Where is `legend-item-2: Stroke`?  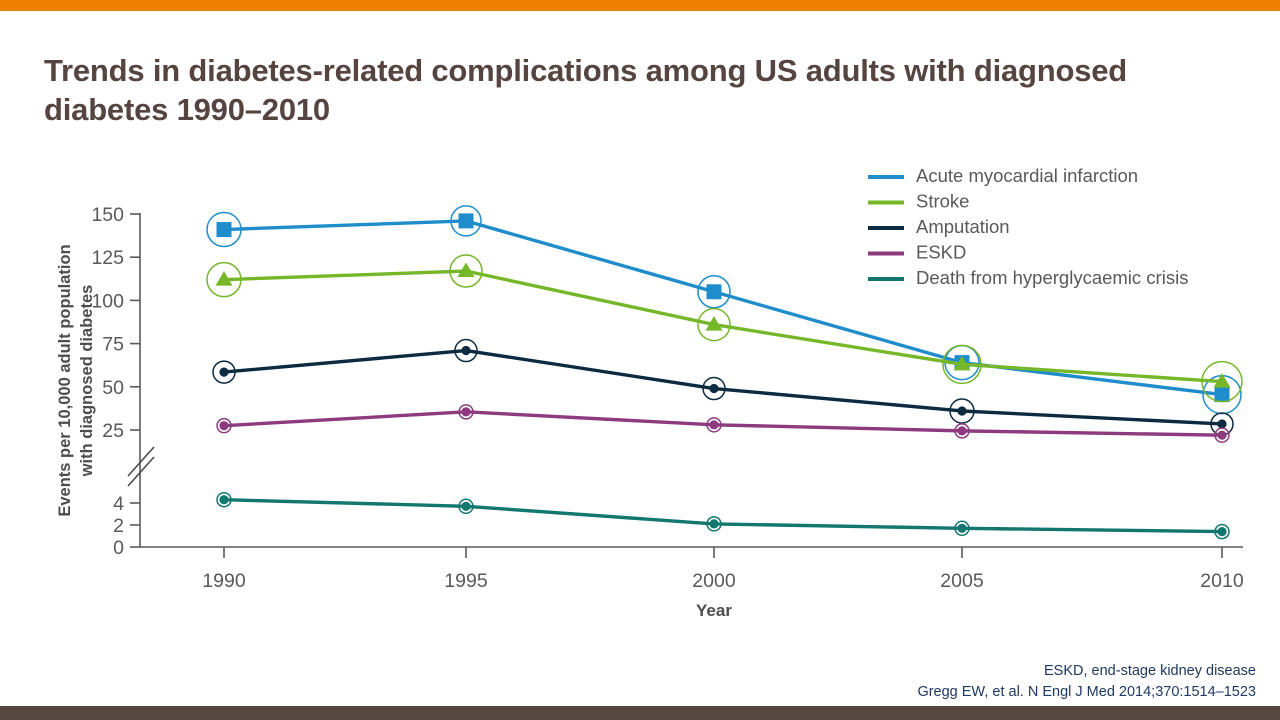
legend-item-2: Stroke is located at coordinates (918, 200).